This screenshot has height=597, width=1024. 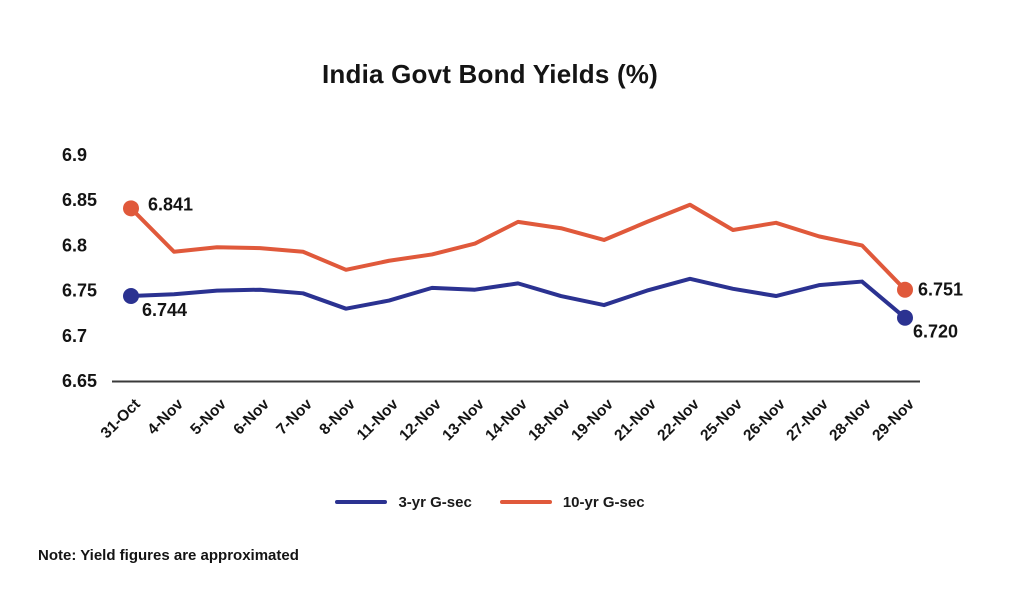 What do you see at coordinates (79, 291) in the screenshot?
I see `y-axis-tick-label: 6.75` at bounding box center [79, 291].